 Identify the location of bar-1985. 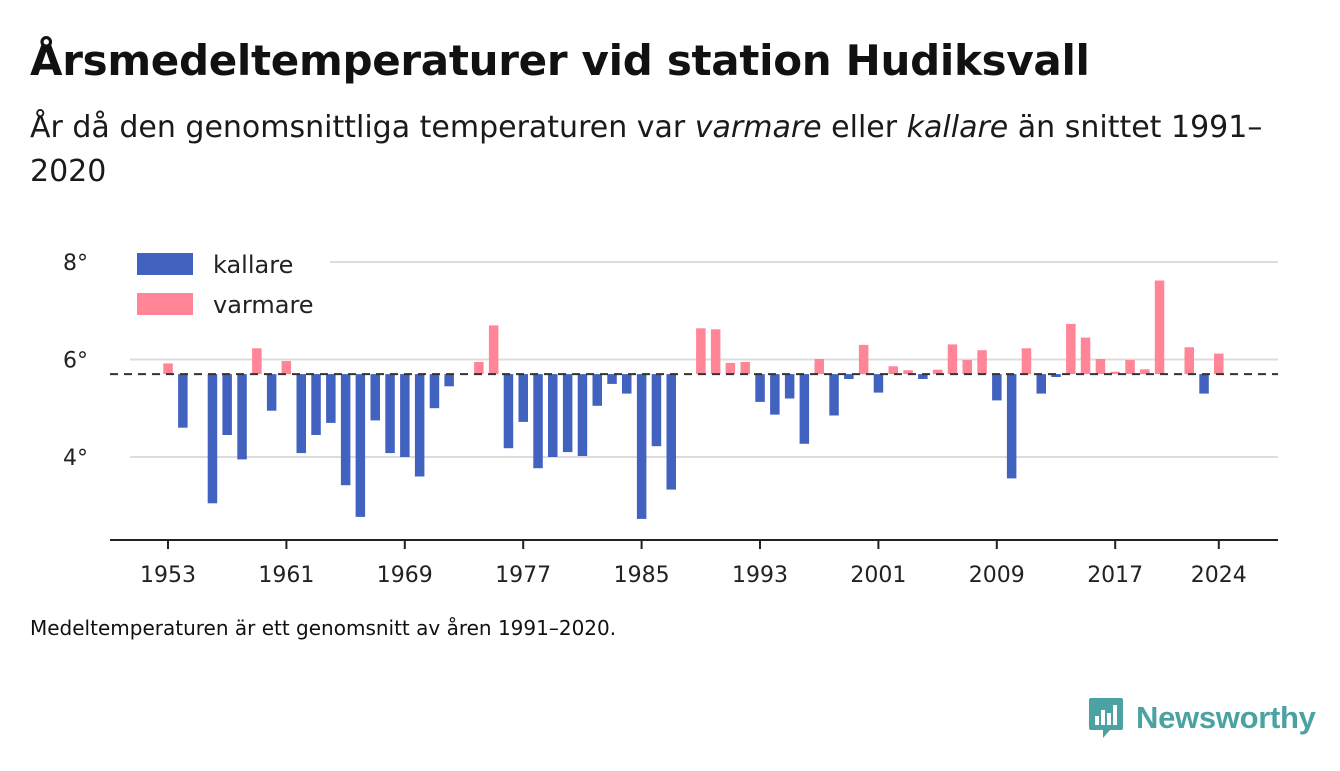
(641, 446).